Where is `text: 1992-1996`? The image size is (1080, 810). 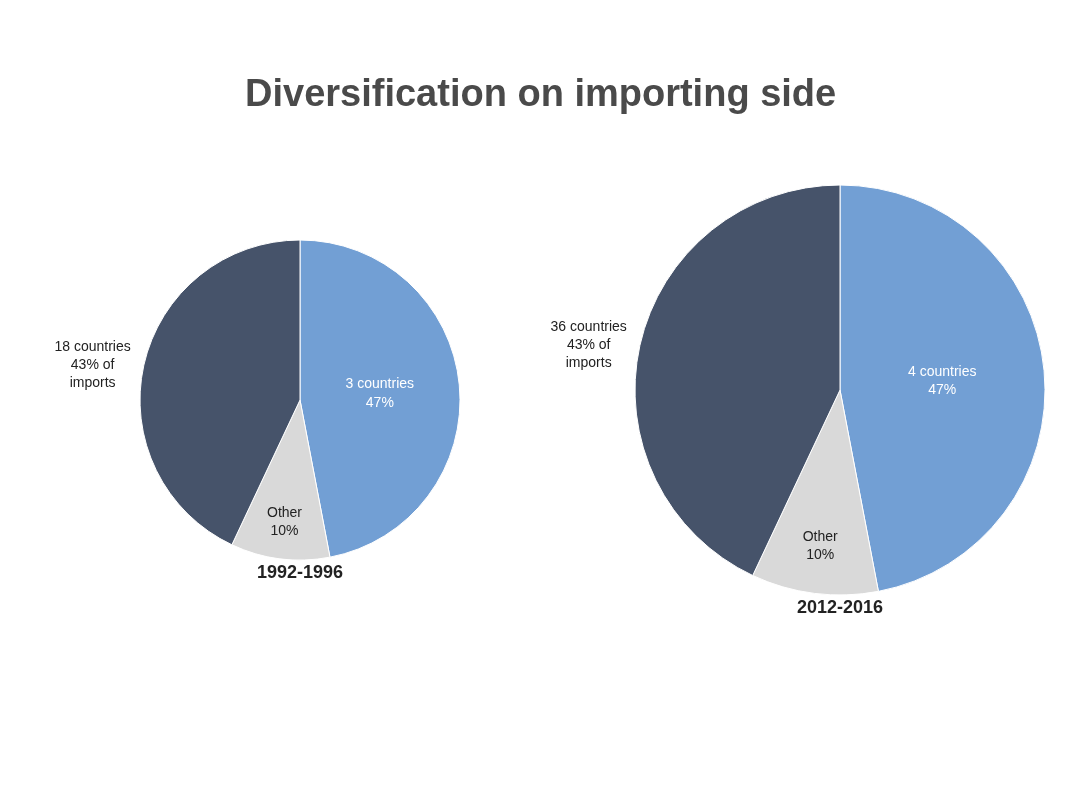
text: 1992-1996 is located at coordinates (300, 572).